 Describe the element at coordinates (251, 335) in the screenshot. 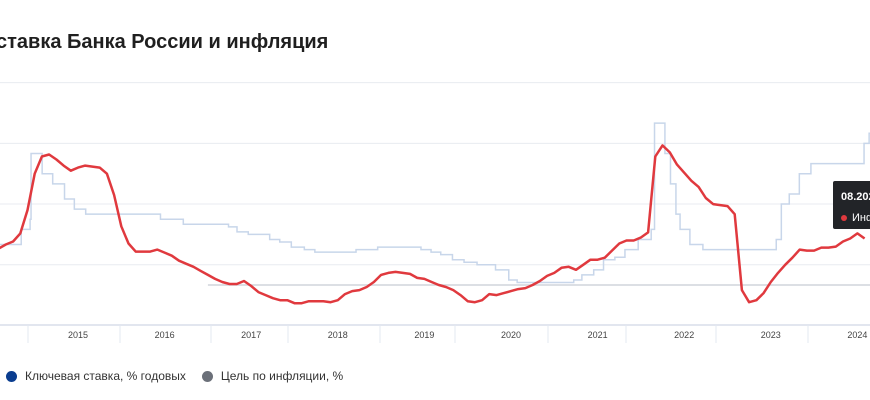

I see `x-tick-label: 2017` at that location.